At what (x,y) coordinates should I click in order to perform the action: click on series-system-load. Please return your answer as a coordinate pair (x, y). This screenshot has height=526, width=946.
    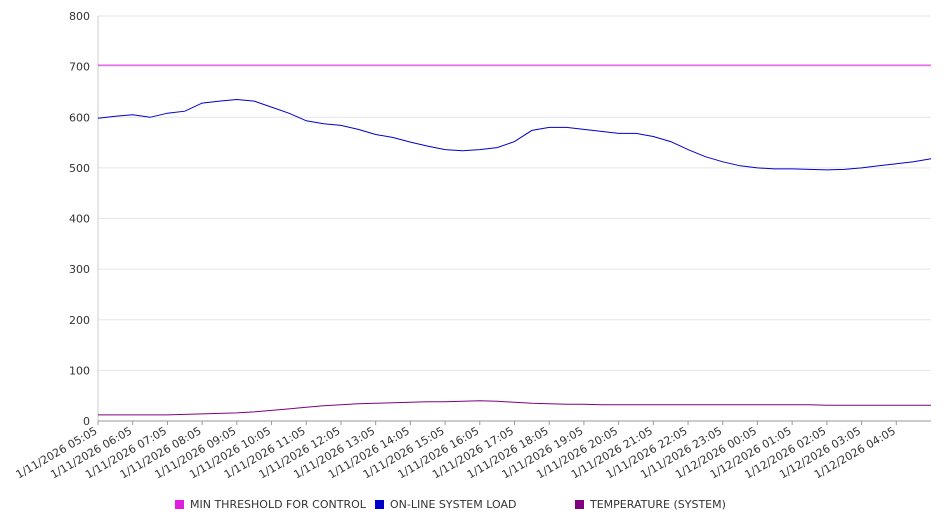
    Looking at the image, I should click on (514, 134).